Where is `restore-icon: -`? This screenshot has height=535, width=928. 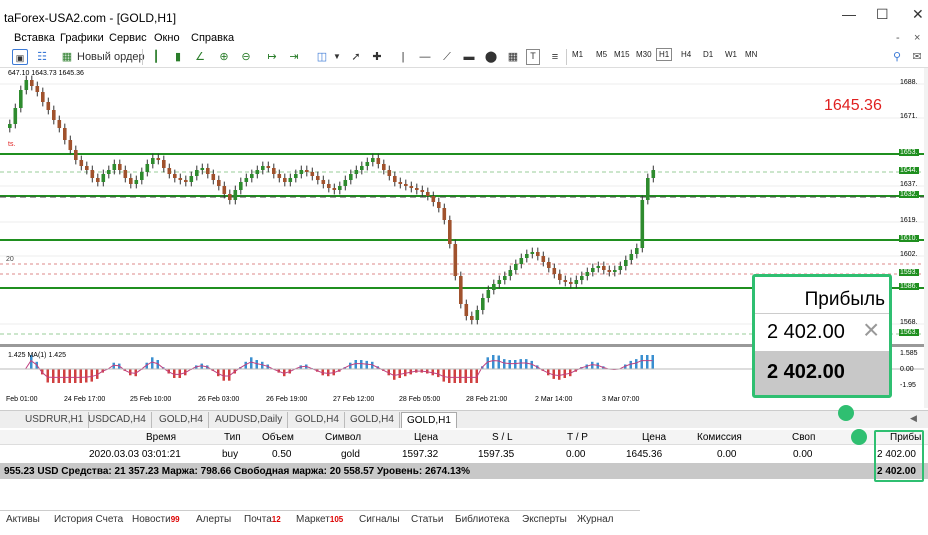
restore-icon: - is located at coordinates (898, 38).